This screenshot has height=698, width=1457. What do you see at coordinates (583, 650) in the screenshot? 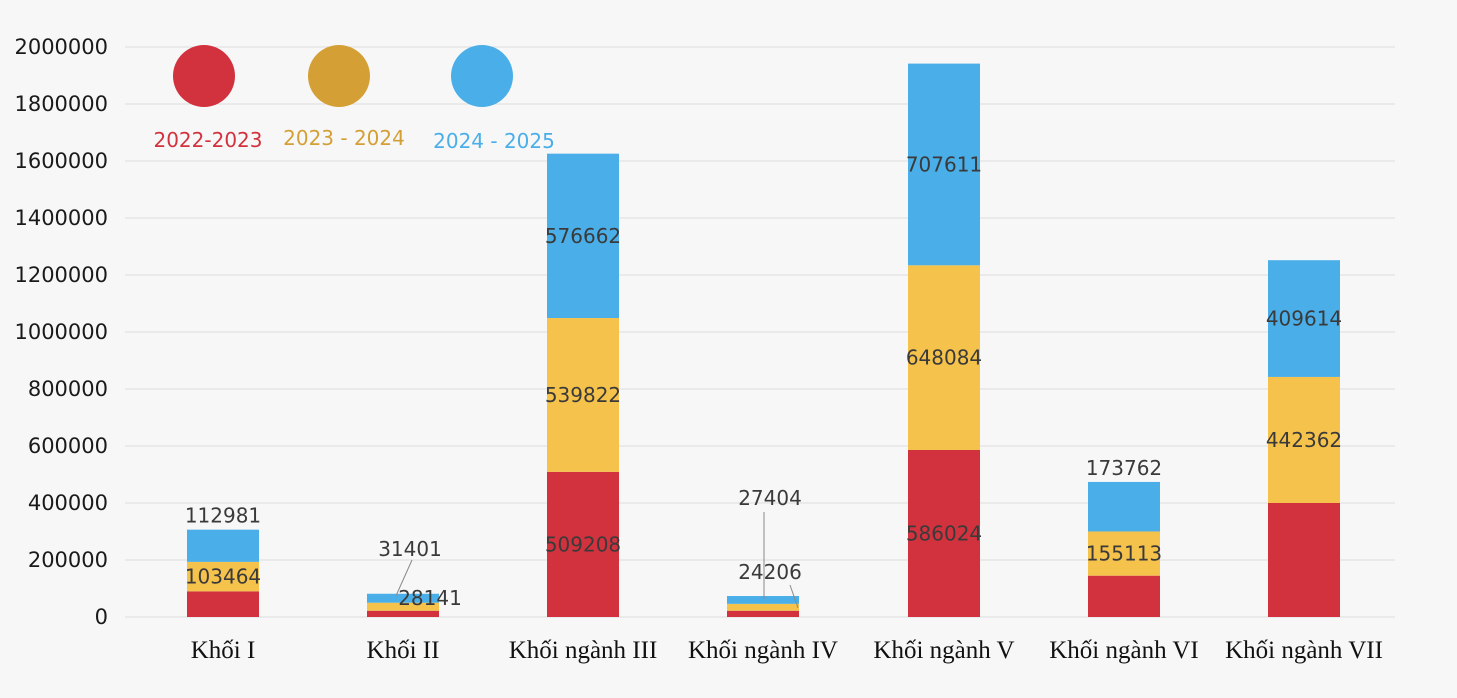
I see `x-tick-label: Khối ngành III` at bounding box center [583, 650].